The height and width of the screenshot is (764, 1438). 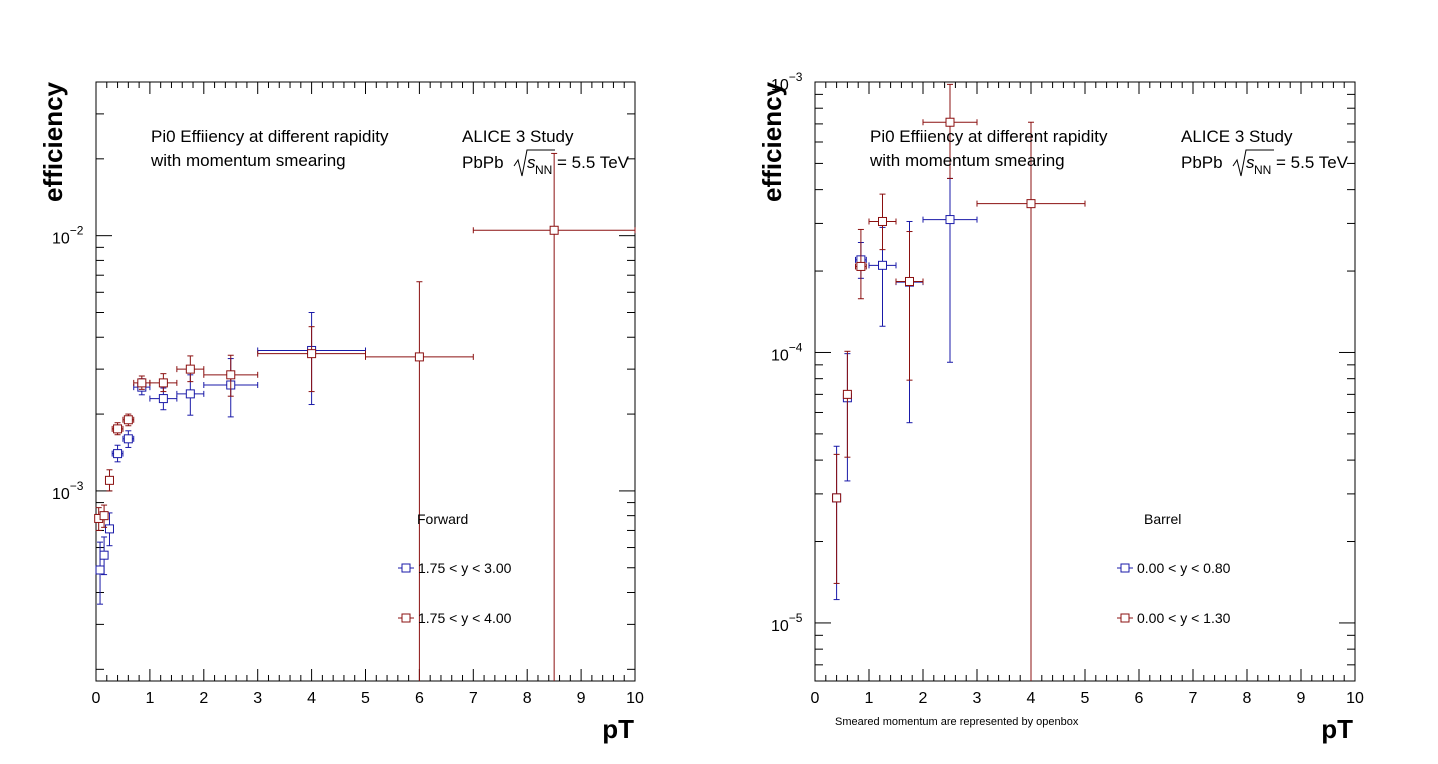 I want to click on right-x-tick-label: 8, so click(x=1247, y=698).